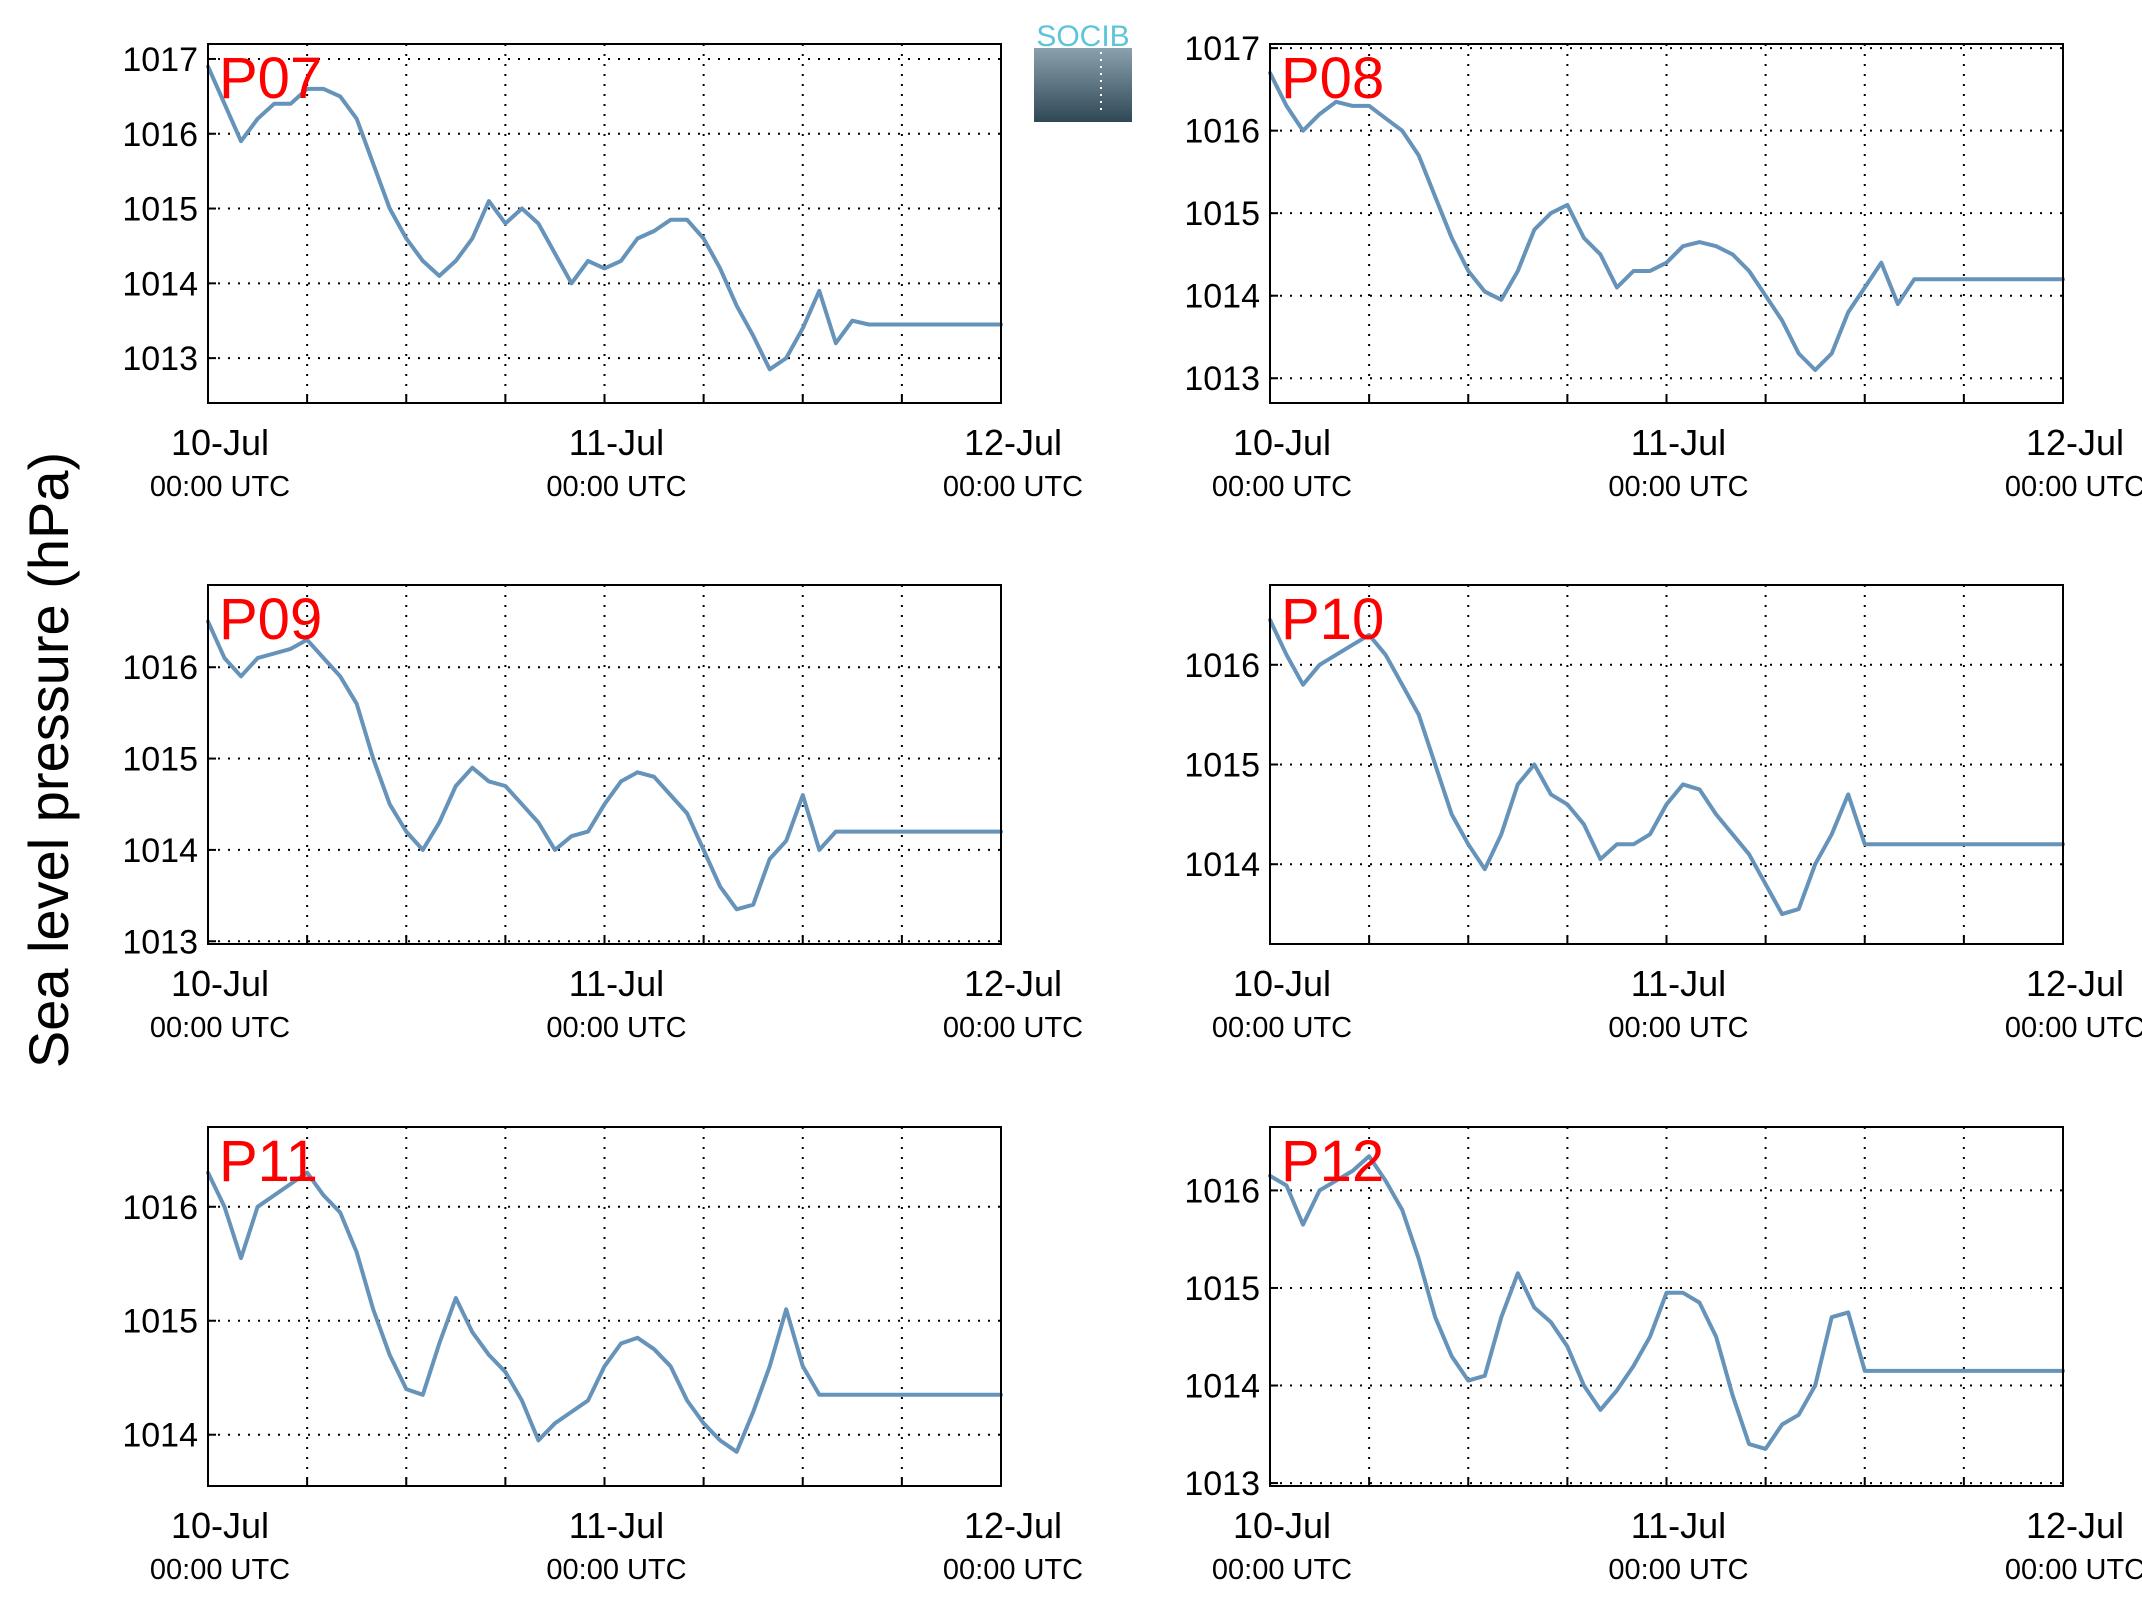 Image resolution: width=2142 pixels, height=1608 pixels. What do you see at coordinates (1083, 85) in the screenshot?
I see `socib-logo-block` at bounding box center [1083, 85].